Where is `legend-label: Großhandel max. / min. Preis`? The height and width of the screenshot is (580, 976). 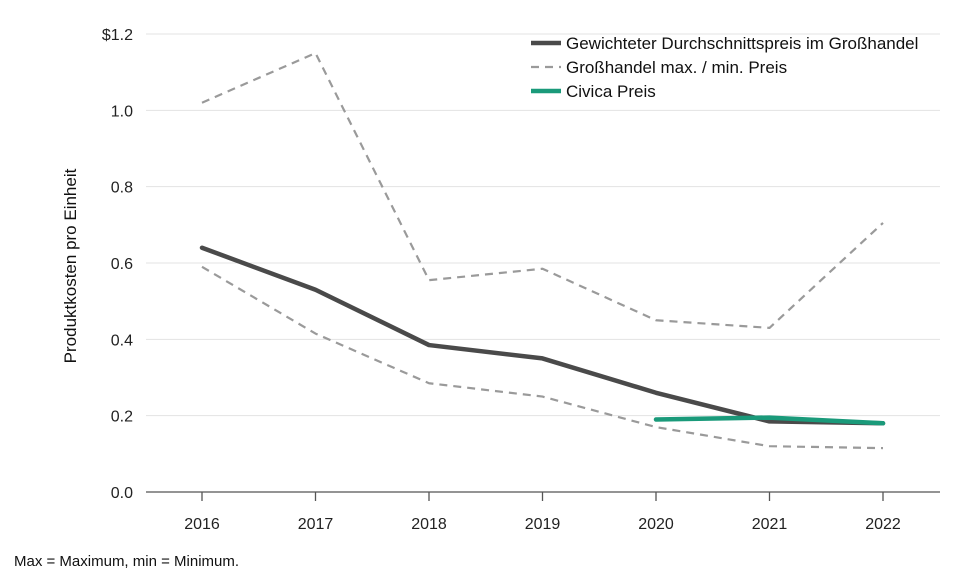
legend-label: Großhandel max. / min. Preis is located at coordinates (676, 67).